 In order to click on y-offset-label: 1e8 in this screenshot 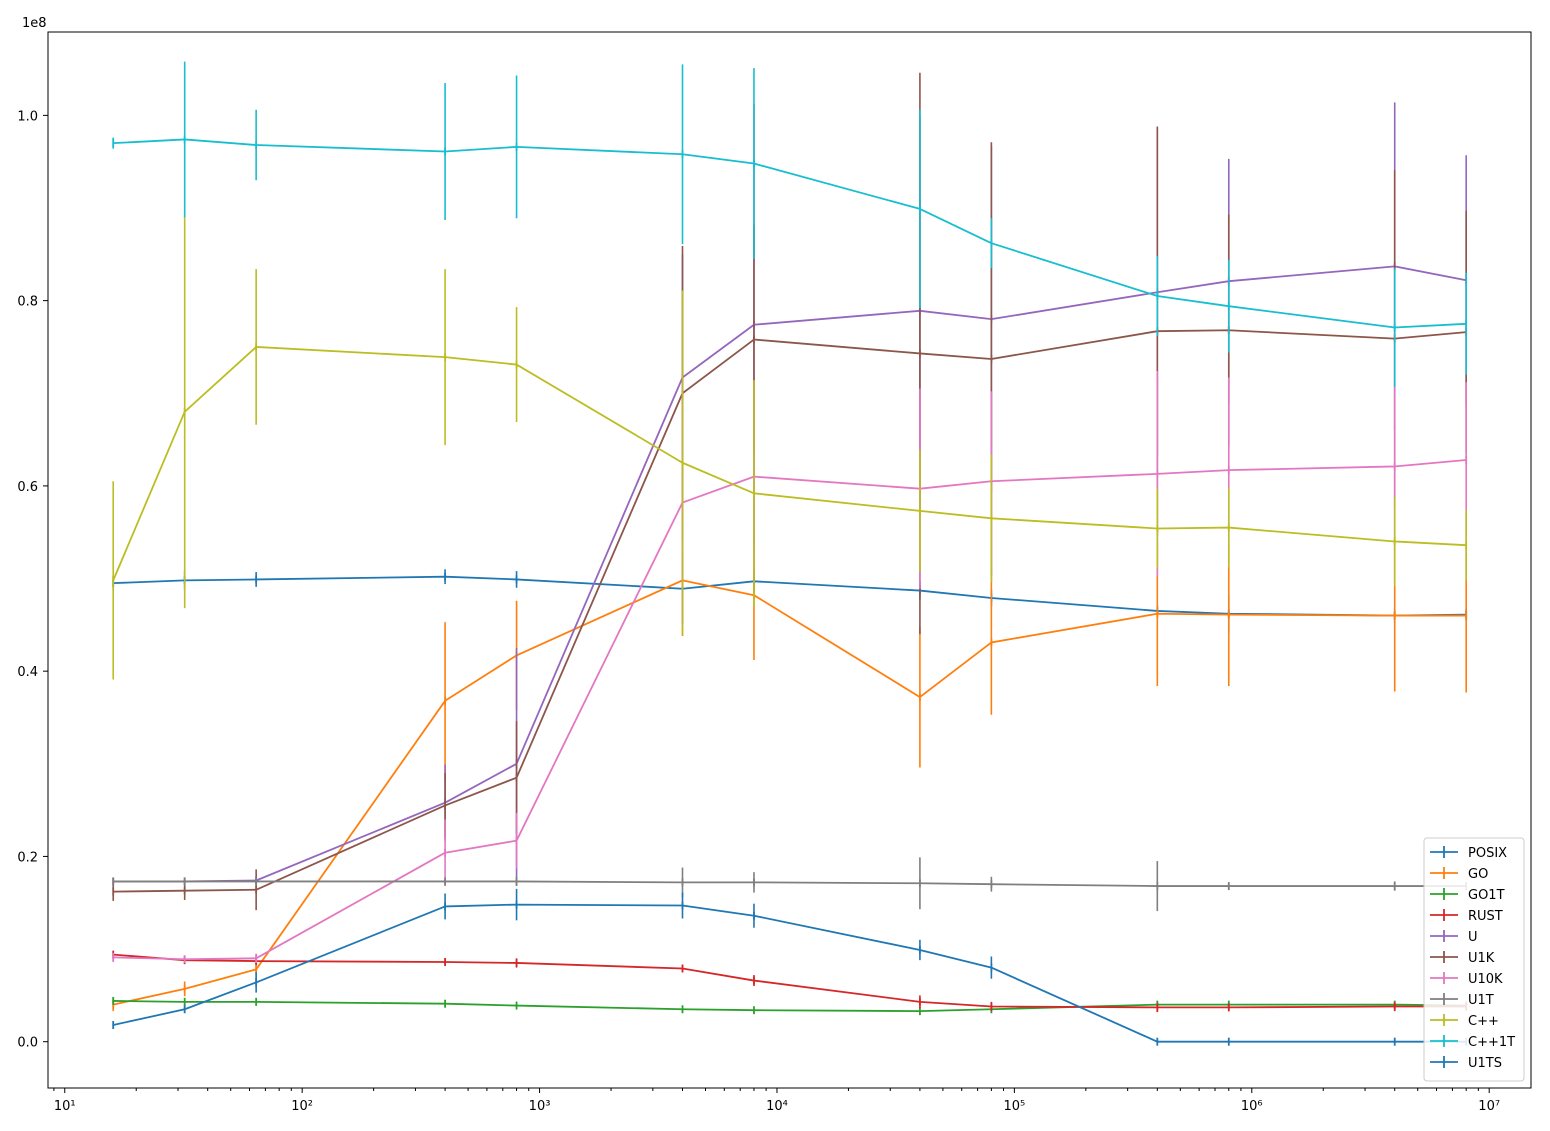, I will do `click(34, 23)`.